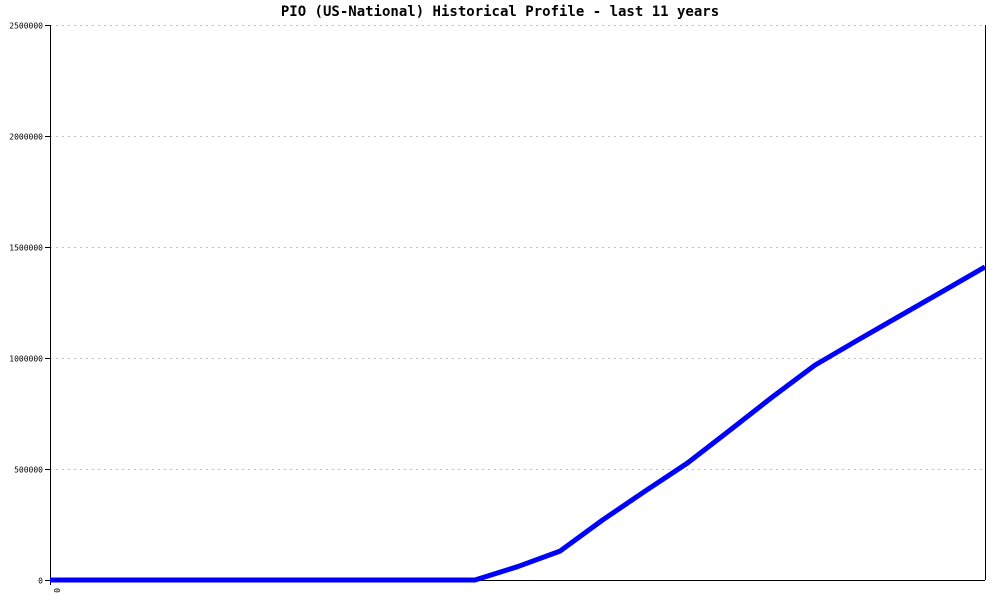 This screenshot has height=600, width=1000. What do you see at coordinates (28, 470) in the screenshot?
I see `y-tick-label: 500000` at bounding box center [28, 470].